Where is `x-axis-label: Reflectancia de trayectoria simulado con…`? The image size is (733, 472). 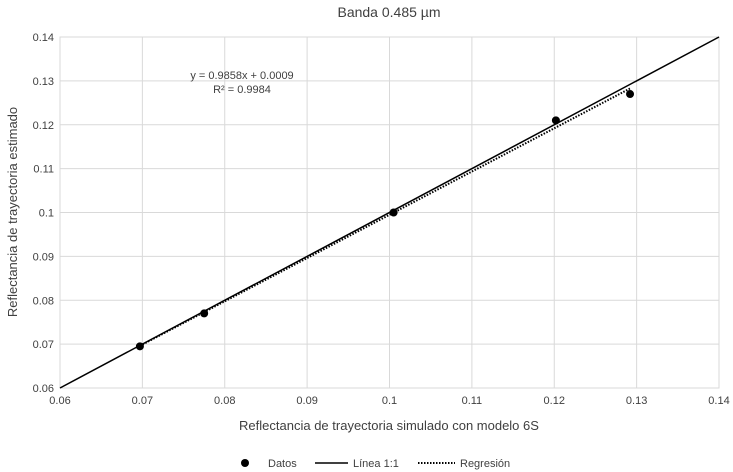 x-axis-label: Reflectancia de trayectoria simulado con… is located at coordinates (389, 425).